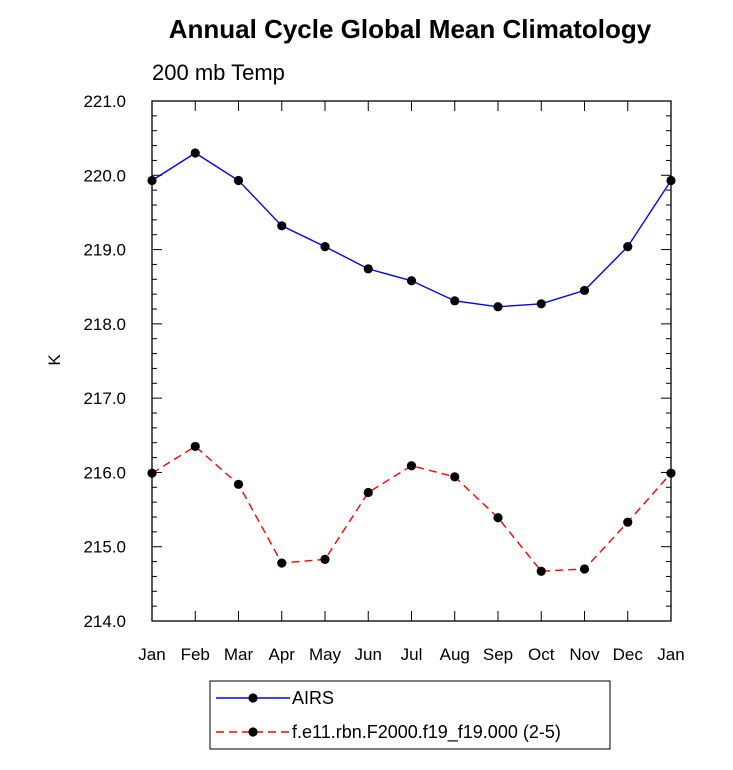  I want to click on chart-subtitle: 200 mb Temp, so click(218, 72).